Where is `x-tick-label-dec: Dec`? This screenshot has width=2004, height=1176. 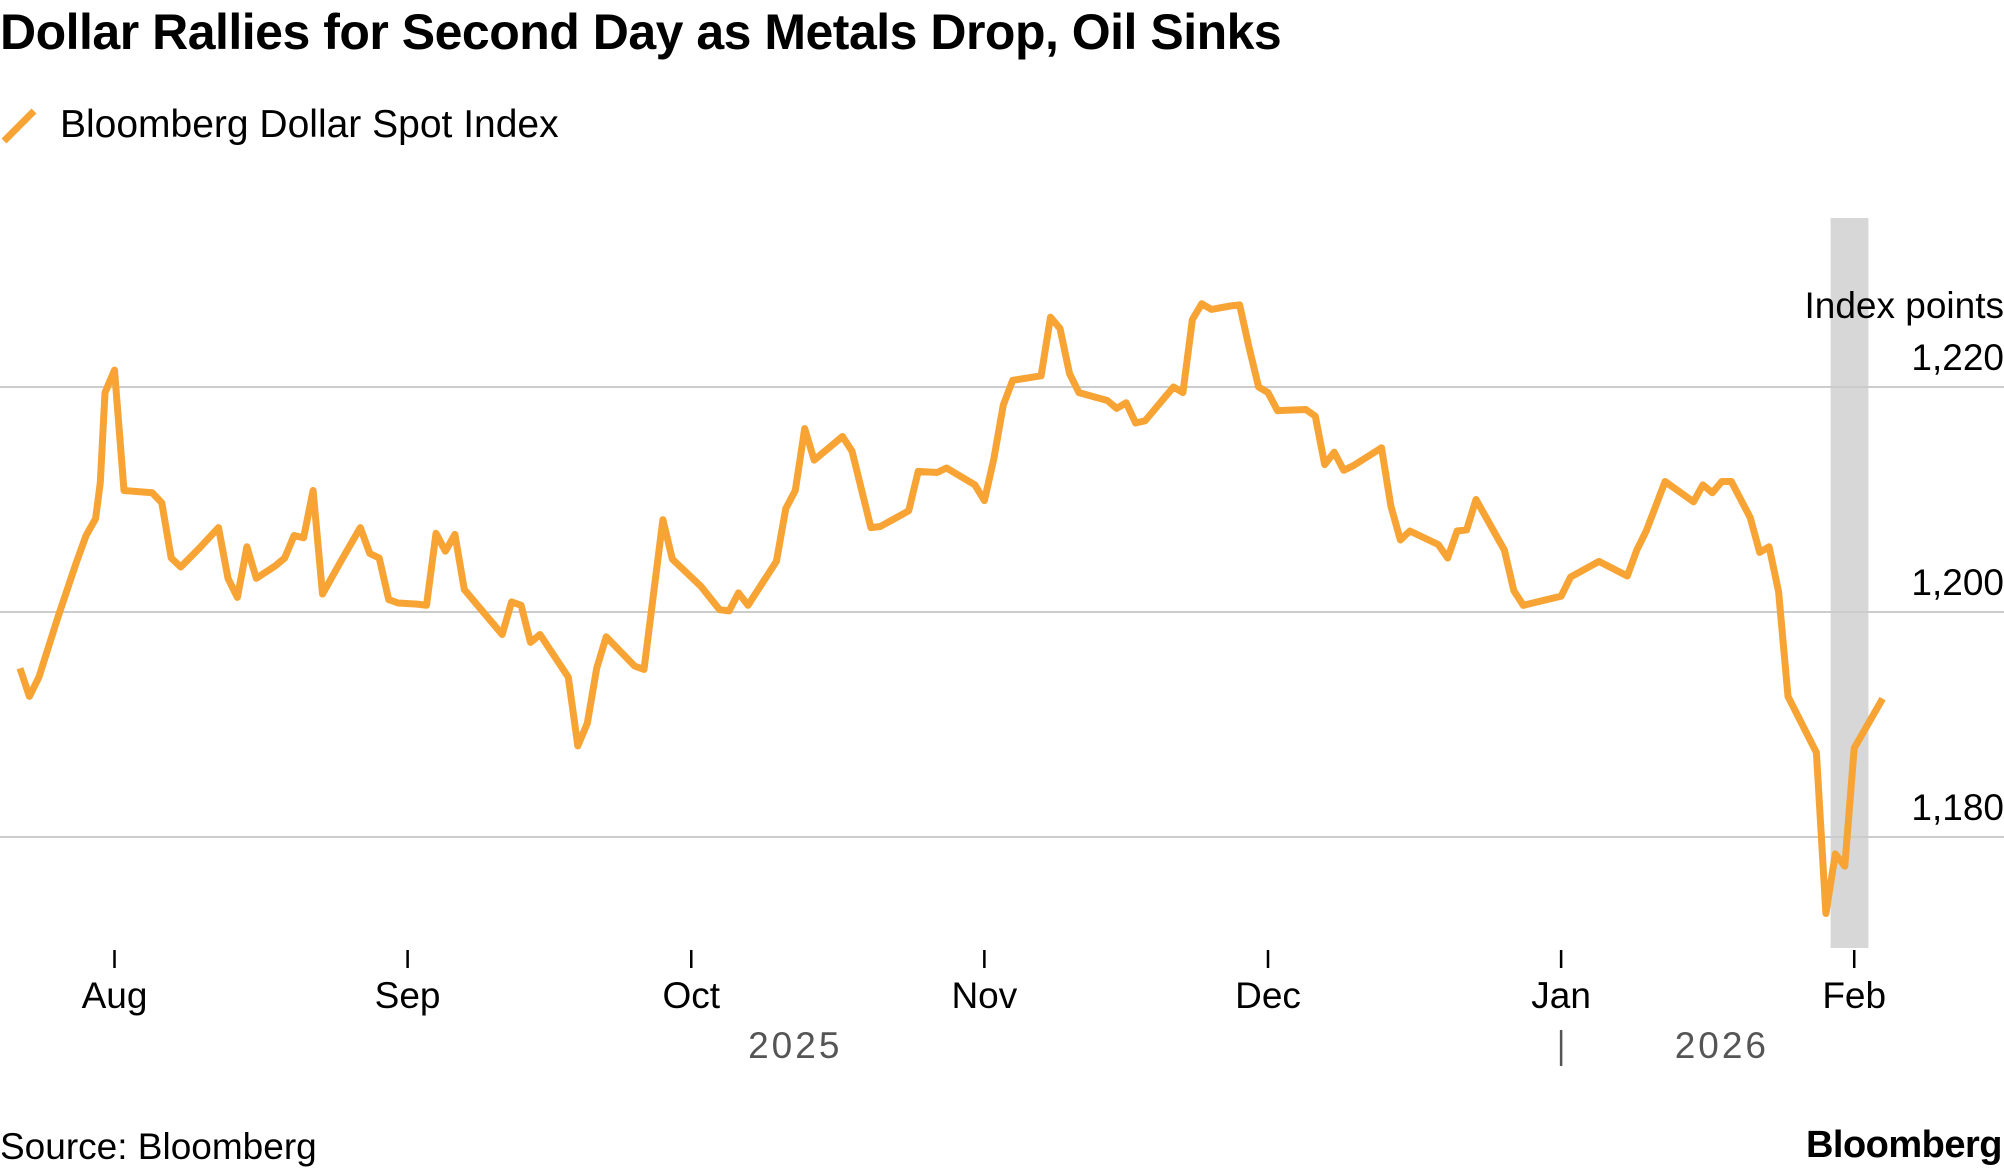
x-tick-label-dec: Dec is located at coordinates (1268, 995).